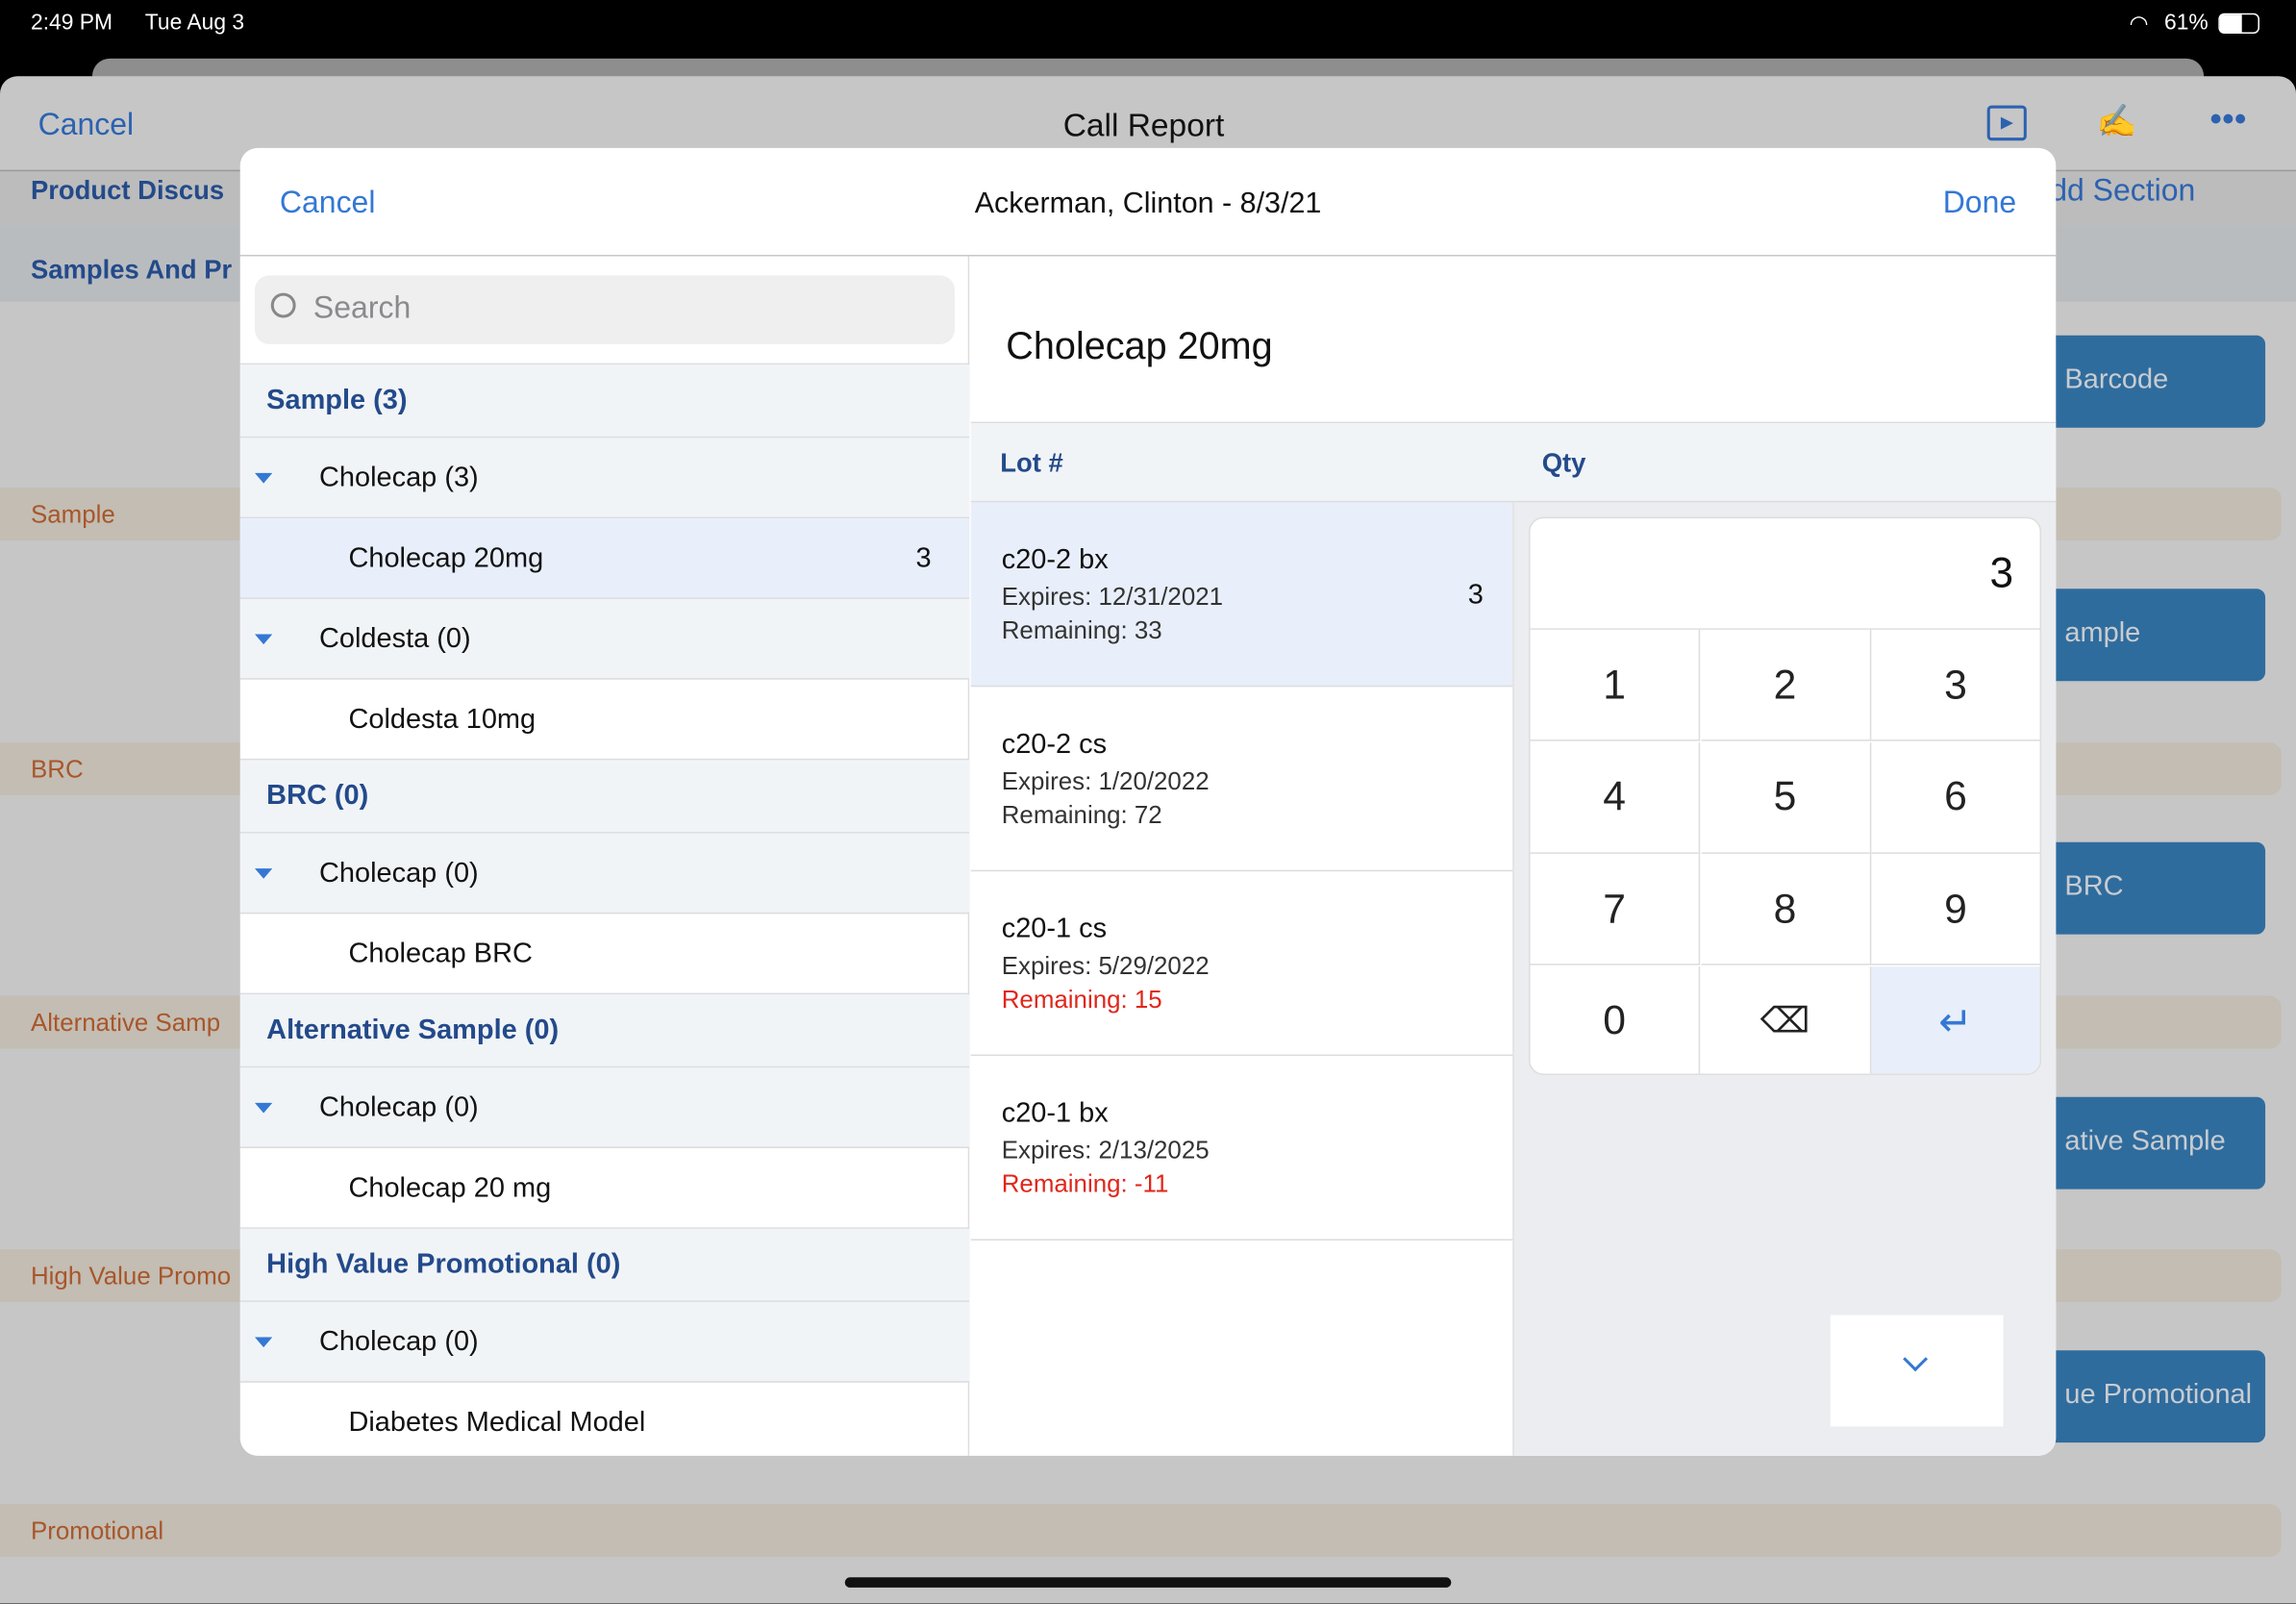 The width and height of the screenshot is (2296, 1604). Describe the element at coordinates (604, 720) in the screenshot. I see `tree-product-item: Coldesta 10mg` at that location.